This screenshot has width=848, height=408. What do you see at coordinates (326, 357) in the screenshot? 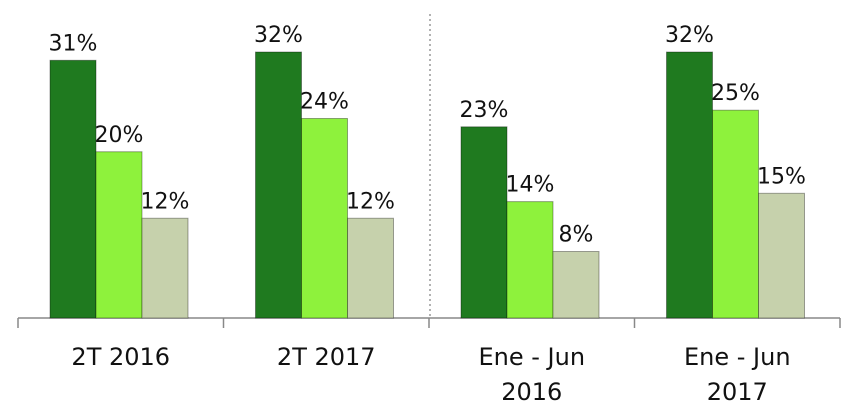
I see `x-tick-label: 2T 2017` at bounding box center [326, 357].